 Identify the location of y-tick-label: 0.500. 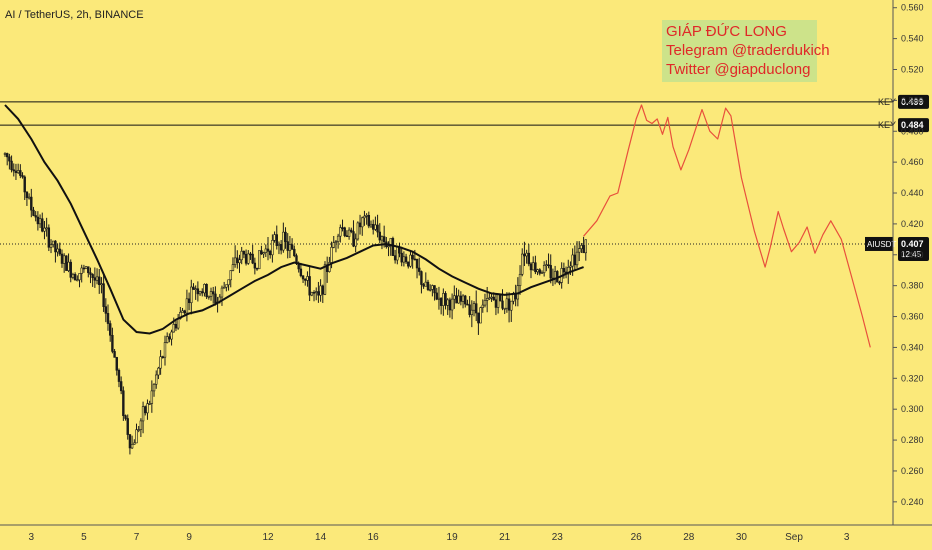
(912, 100).